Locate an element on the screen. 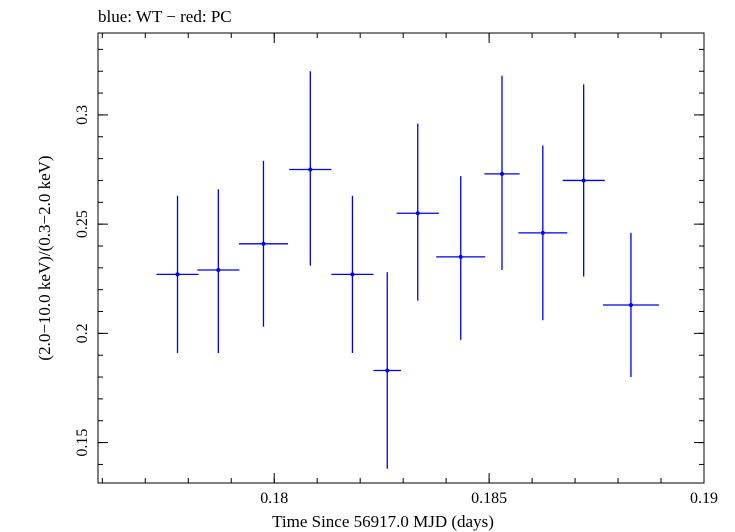 This screenshot has height=532, width=735. y-axis-label: (2.0−10.0 keV)/(0.3−2.0 keV) is located at coordinates (44, 257).